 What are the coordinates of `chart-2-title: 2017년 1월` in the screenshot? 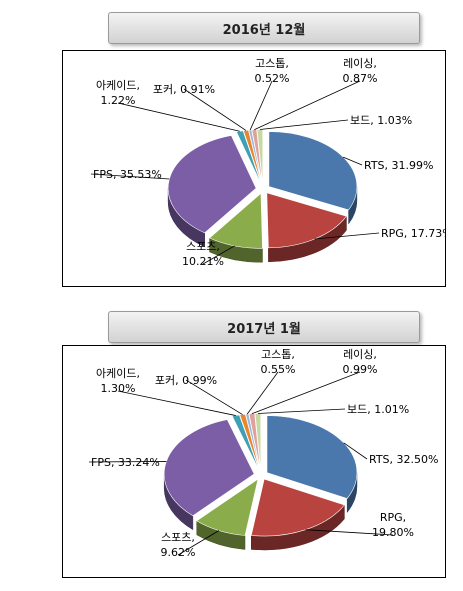 It's located at (264, 327).